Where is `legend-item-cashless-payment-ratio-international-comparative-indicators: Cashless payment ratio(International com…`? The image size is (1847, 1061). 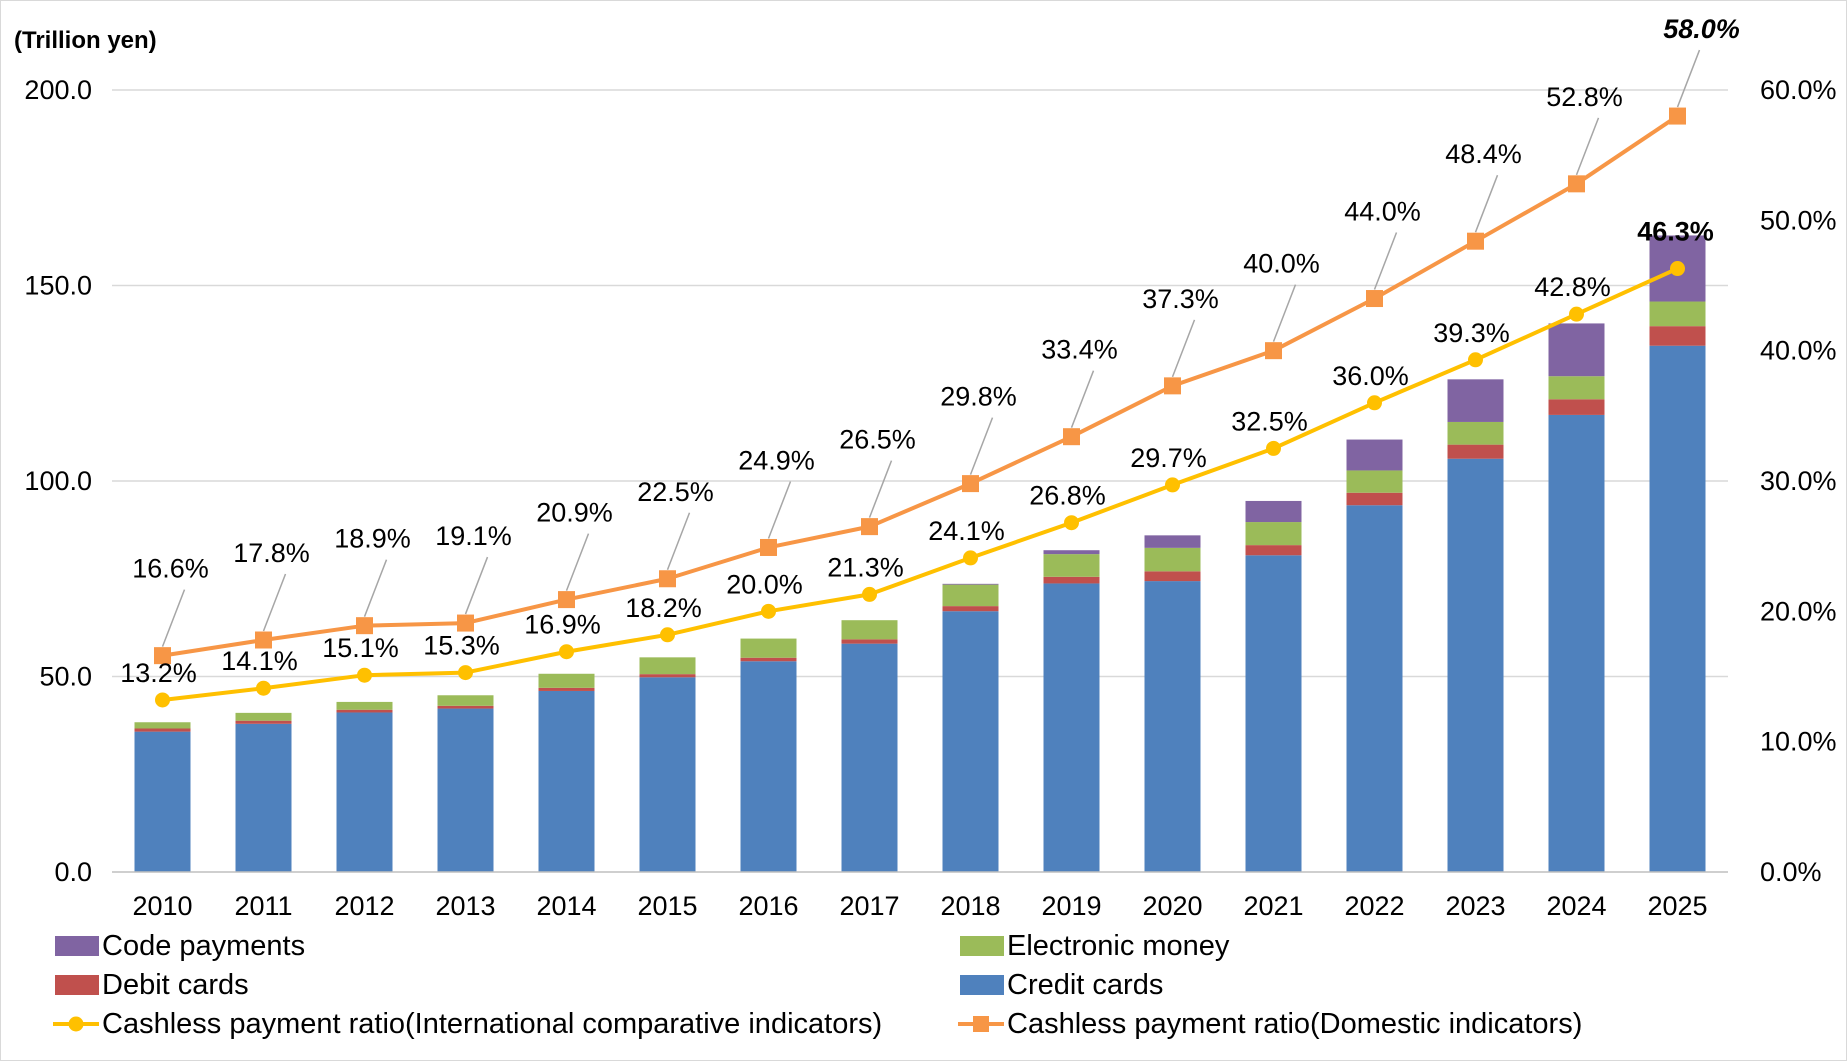 legend-item-cashless-payment-ratio-international-comparative-indicators: Cashless payment ratio(International com… is located at coordinates (467, 1024).